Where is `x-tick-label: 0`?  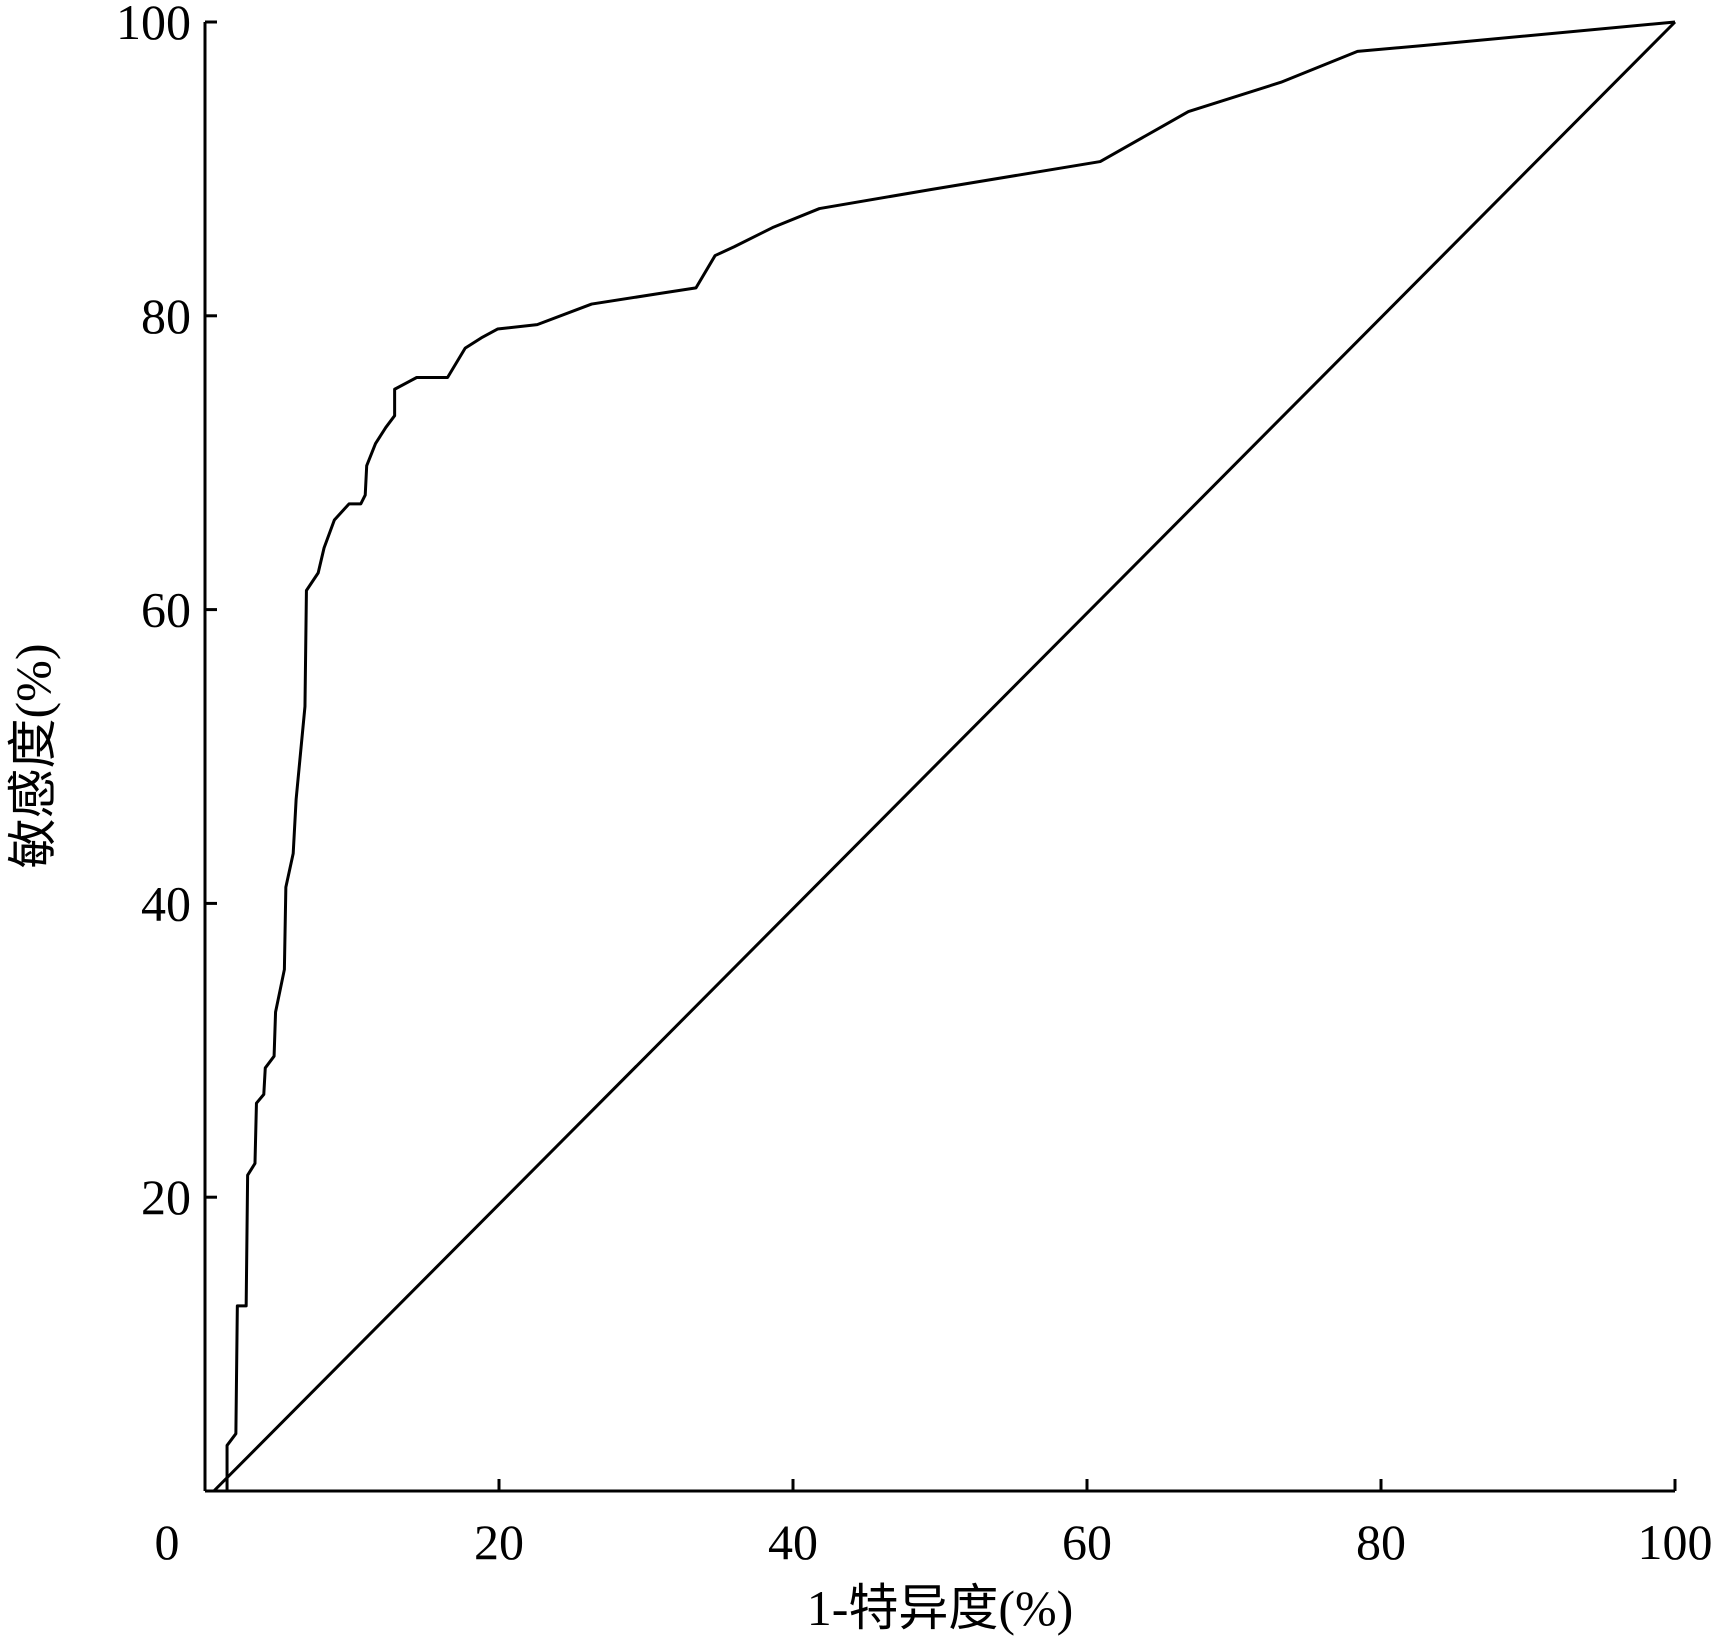 x-tick-label: 0 is located at coordinates (167, 1542).